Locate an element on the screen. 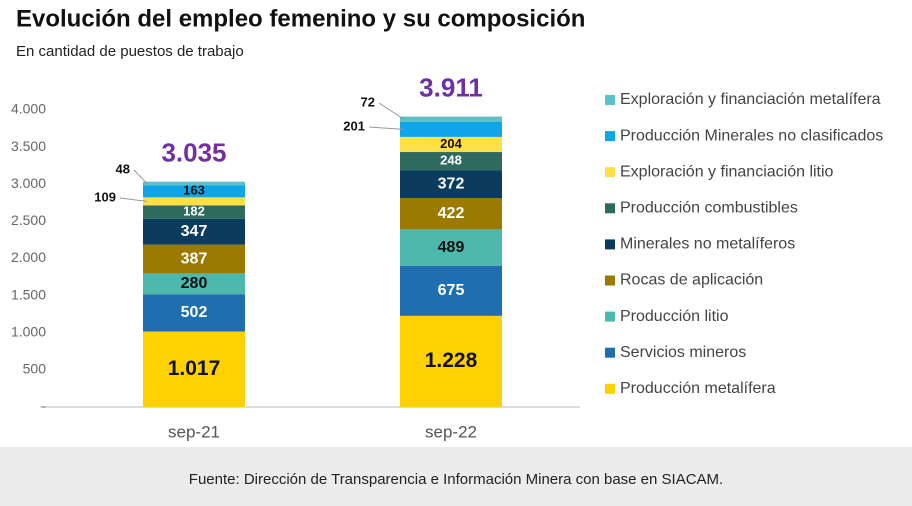 This screenshot has width=912, height=506. data-label: 422 is located at coordinates (451, 213).